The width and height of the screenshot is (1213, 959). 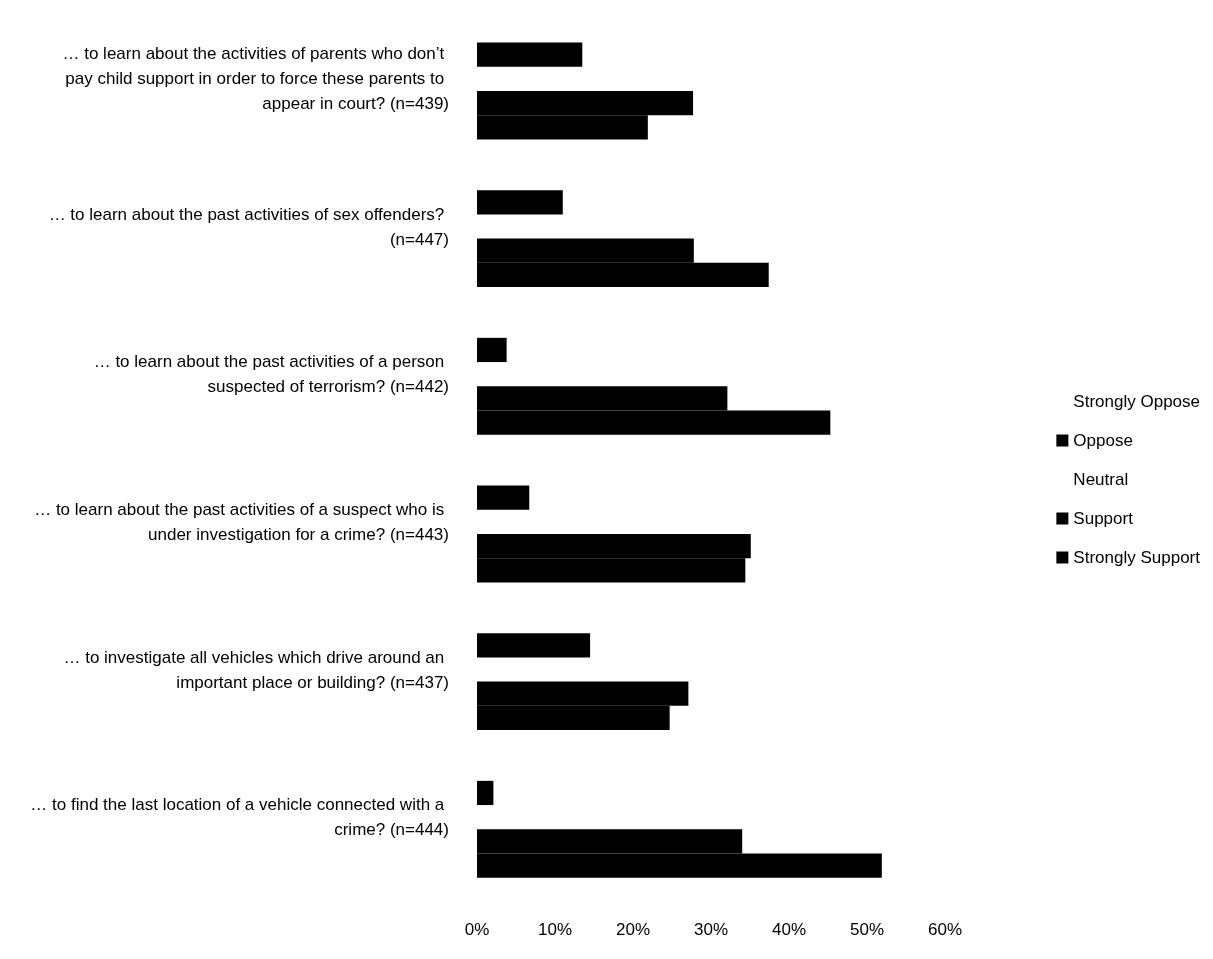 I want to click on y-tick-label: … to learn about the activities of parents who don’t pay child support in order to force these parents to appear in court? (n=439), so click(x=255, y=79).